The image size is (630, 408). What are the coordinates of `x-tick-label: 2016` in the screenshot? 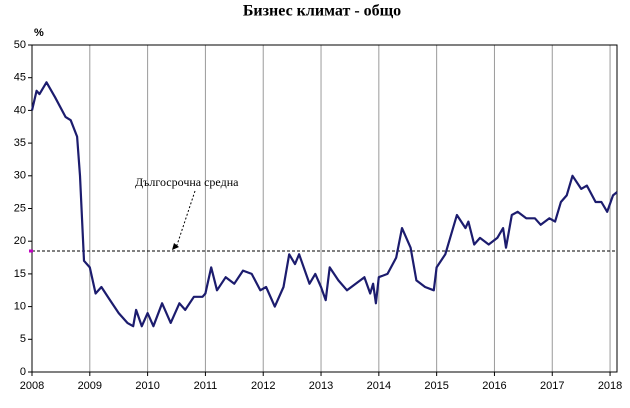 It's located at (494, 386).